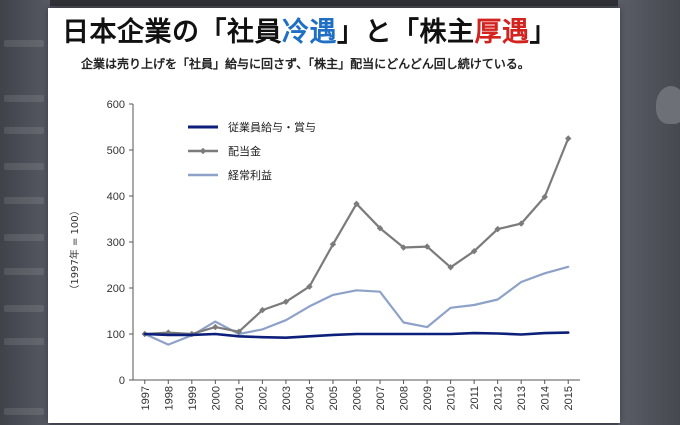 This screenshot has width=680, height=425. Describe the element at coordinates (116, 105) in the screenshot. I see `y-tick-label: 600` at that location.